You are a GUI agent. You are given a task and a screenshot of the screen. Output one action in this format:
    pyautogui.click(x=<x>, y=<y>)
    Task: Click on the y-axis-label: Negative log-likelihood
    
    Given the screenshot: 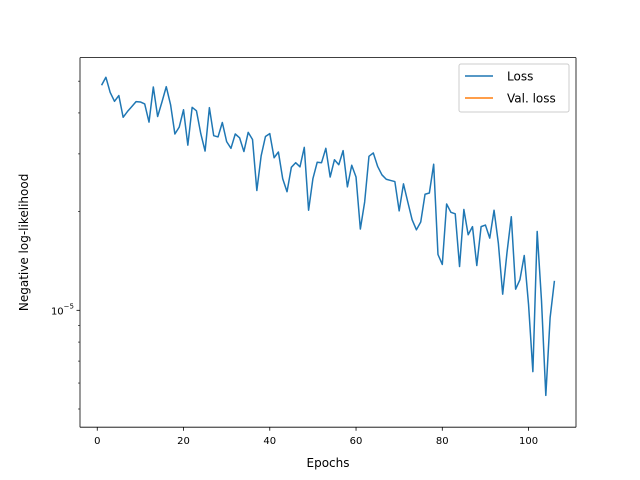 What is the action you would take?
    pyautogui.click(x=24, y=242)
    